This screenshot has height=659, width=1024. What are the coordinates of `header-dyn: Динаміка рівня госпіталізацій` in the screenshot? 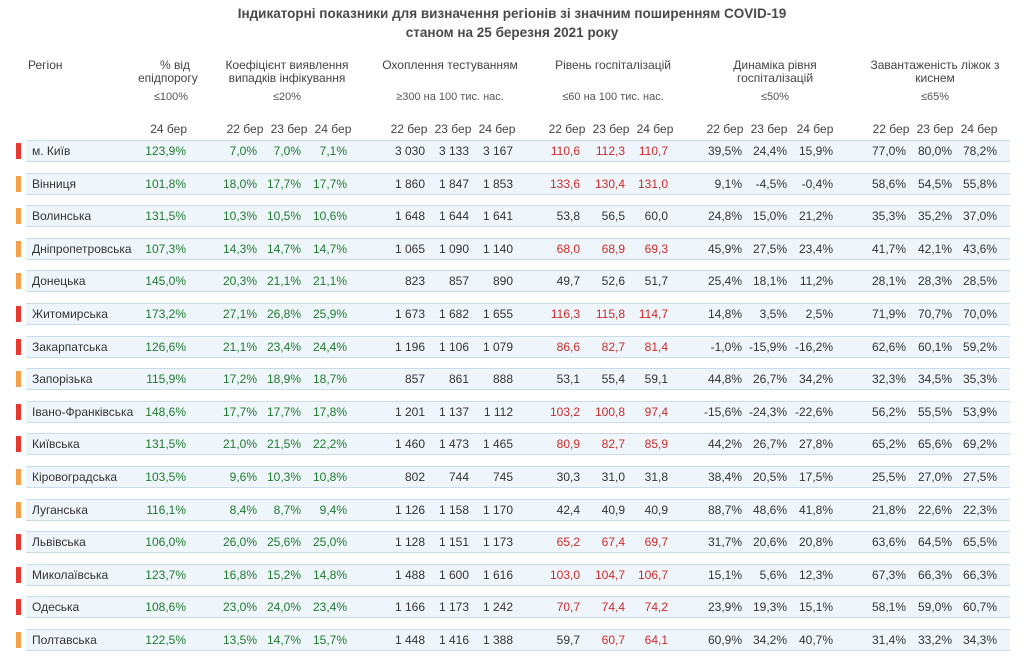 It's located at (775, 71).